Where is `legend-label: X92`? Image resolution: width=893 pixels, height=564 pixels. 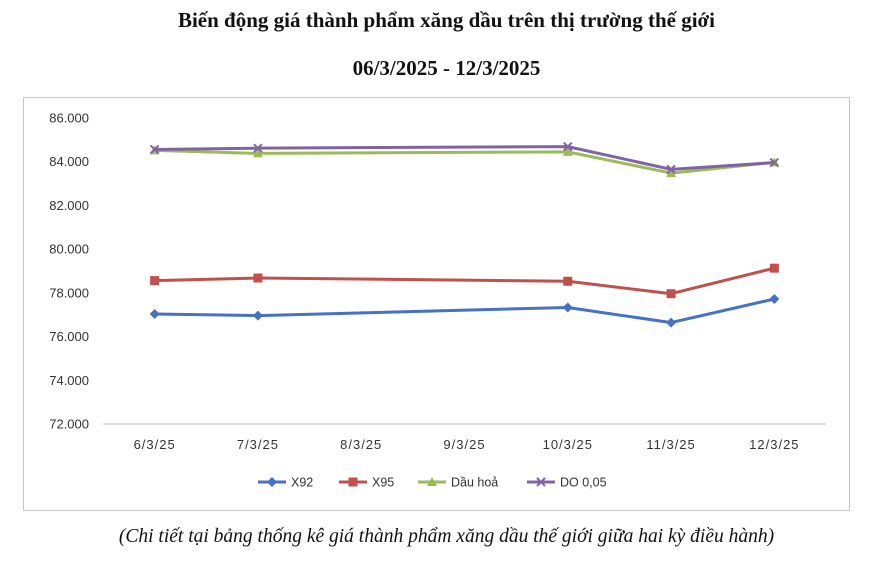 legend-label: X92 is located at coordinates (302, 483).